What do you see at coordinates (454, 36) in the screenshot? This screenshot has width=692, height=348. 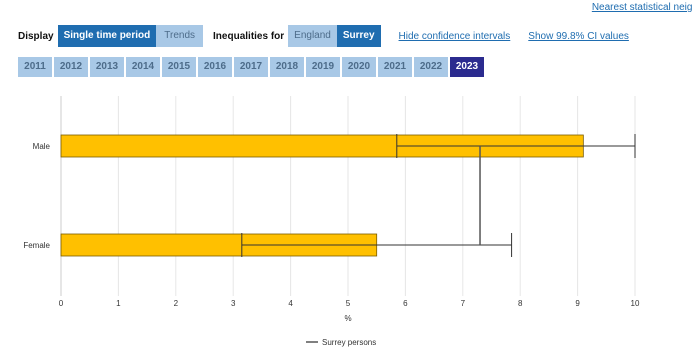 I see `hide-confidence-intervals-link: Hide confidence intervals` at bounding box center [454, 36].